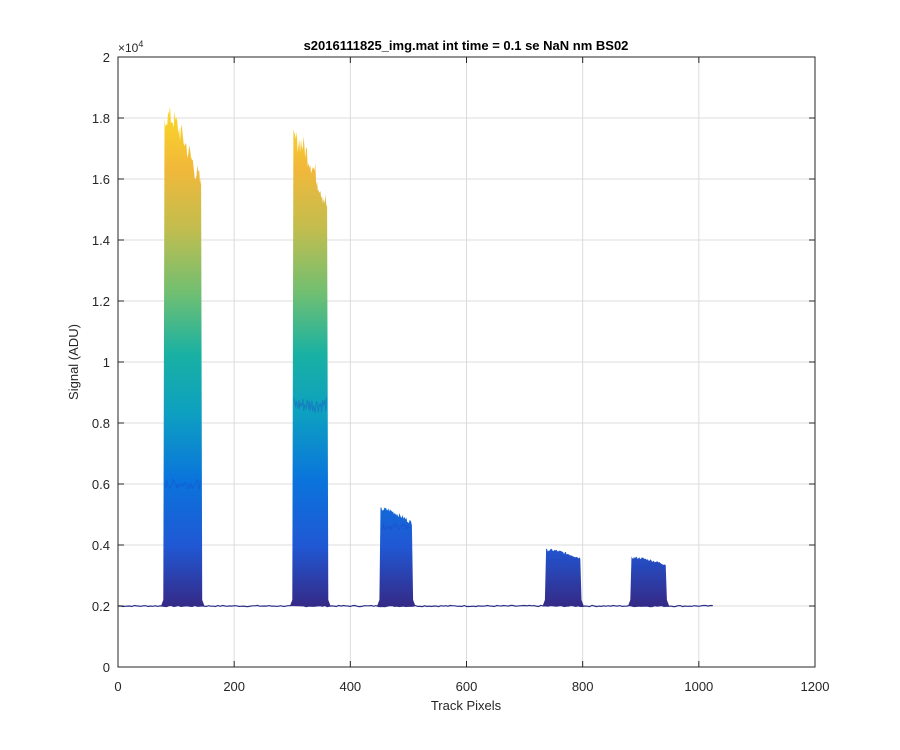 Image resolution: width=900 pixels, height=750 pixels. Describe the element at coordinates (467, 686) in the screenshot. I see `x-tick-label: 600` at that location.